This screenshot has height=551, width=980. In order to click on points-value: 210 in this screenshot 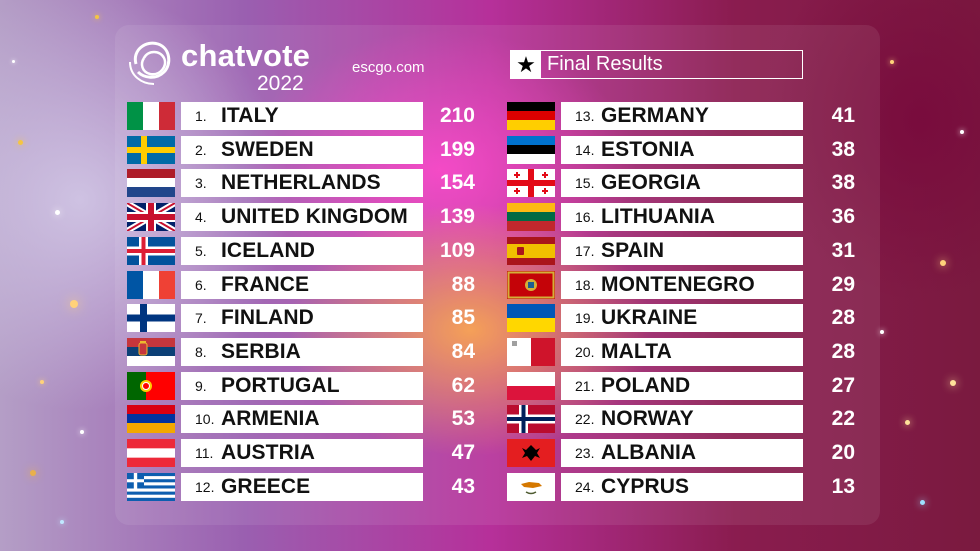, I will do `click(457, 115)`.